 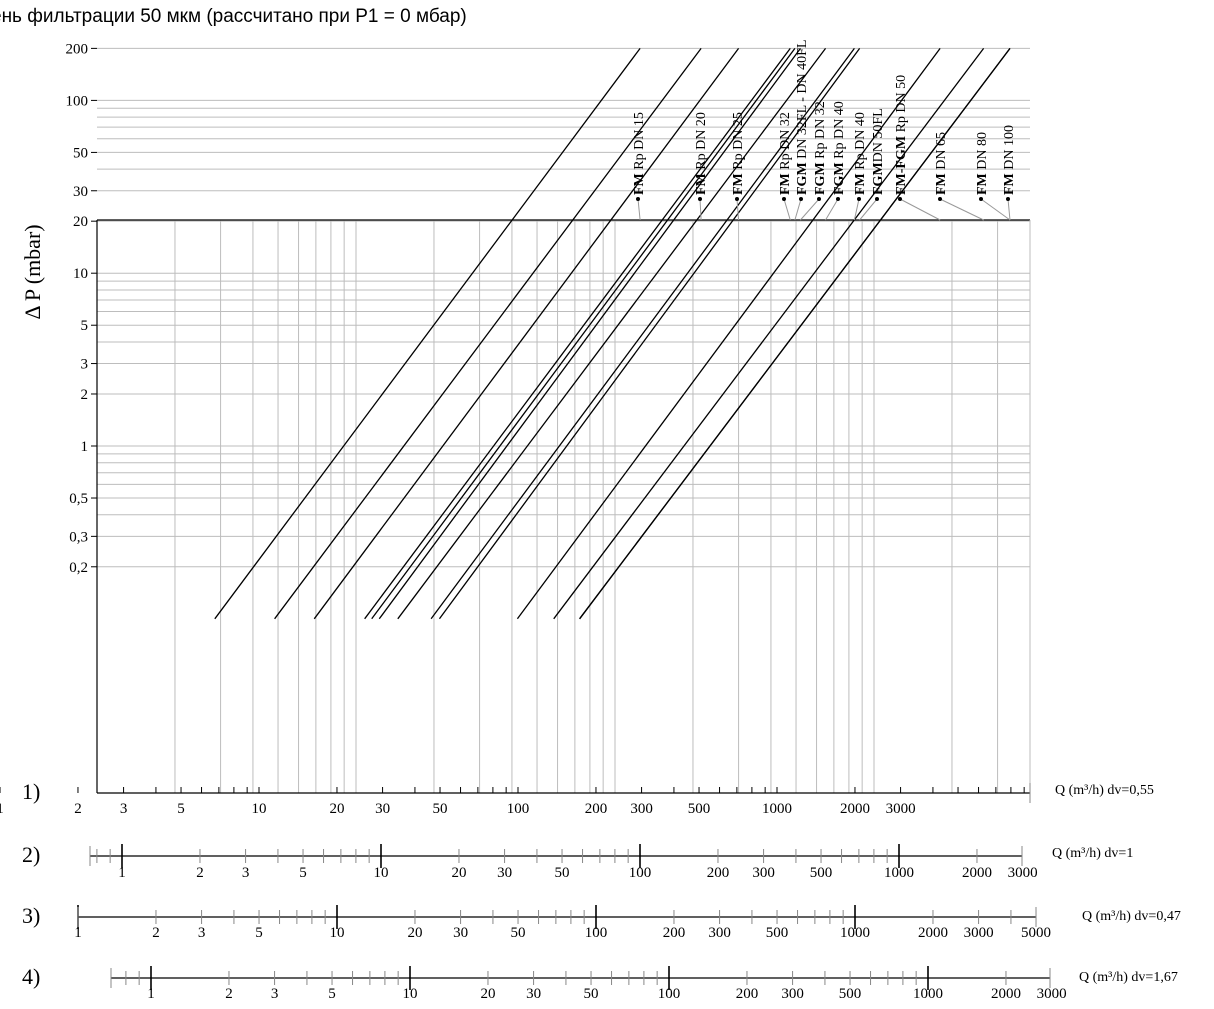 I want to click on series-label-text: DN 65, so click(x=941, y=152).